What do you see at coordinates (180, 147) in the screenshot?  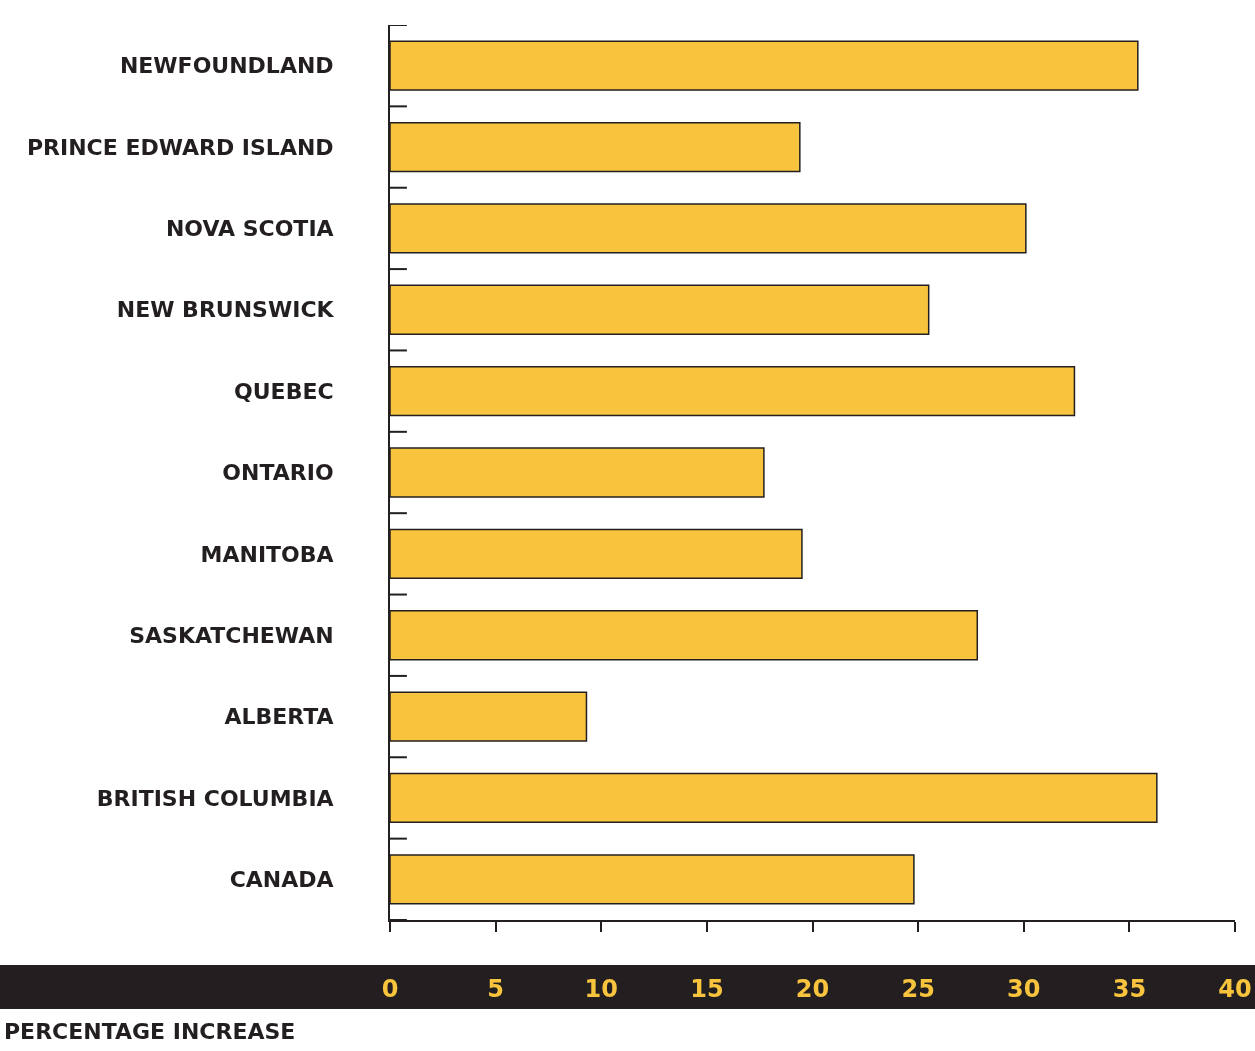 I see `y-tick-label: PRINCE EDWARD ISLAND` at bounding box center [180, 147].